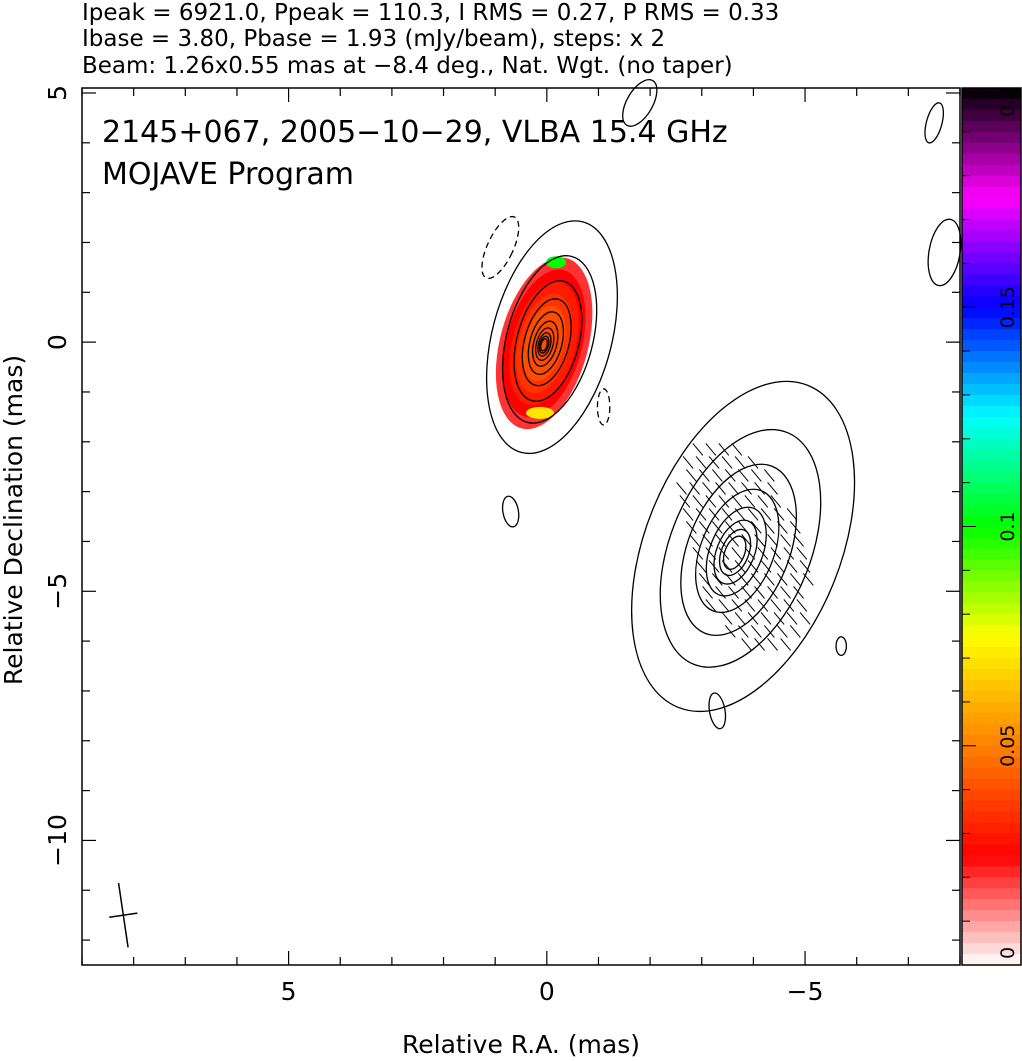 The width and height of the screenshot is (1022, 1061). I want to click on y-tick-label: −10, so click(57, 840).